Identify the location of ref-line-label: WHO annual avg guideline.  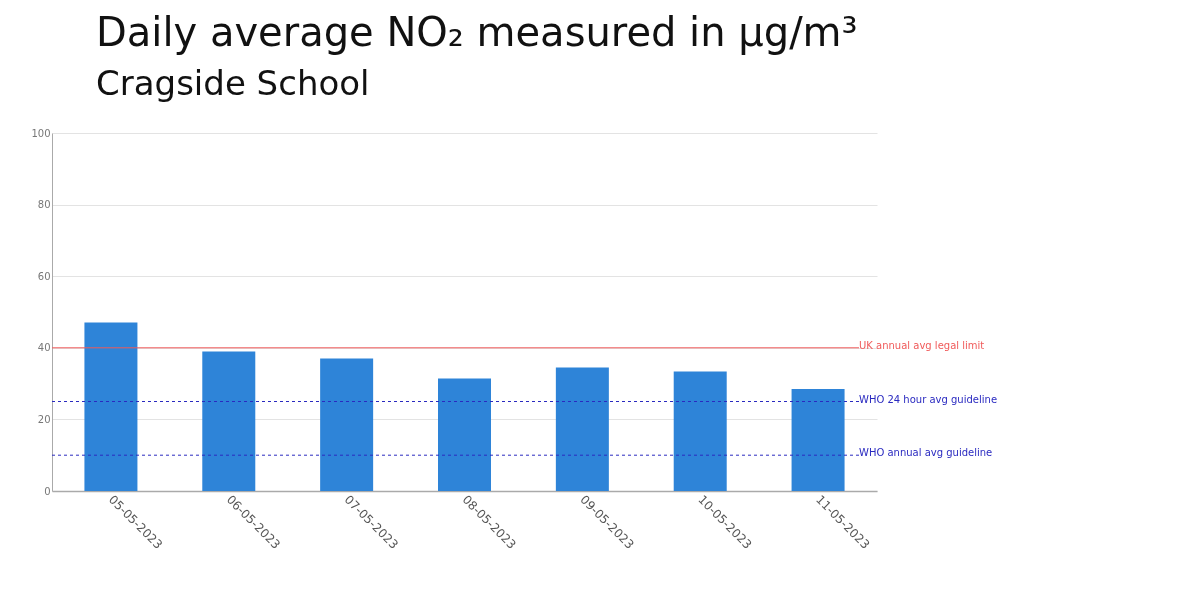
(926, 453).